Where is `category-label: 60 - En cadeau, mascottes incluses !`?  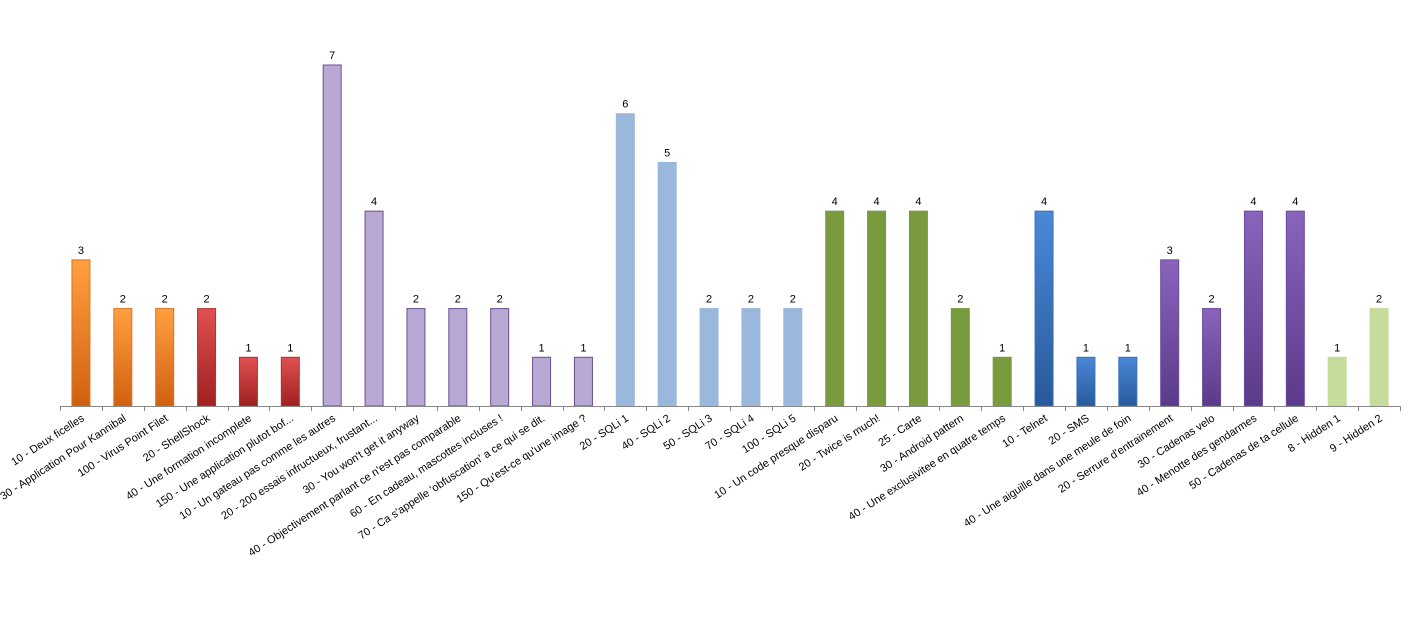 category-label: 60 - En cadeau, mascottes incluses ! is located at coordinates (426, 466).